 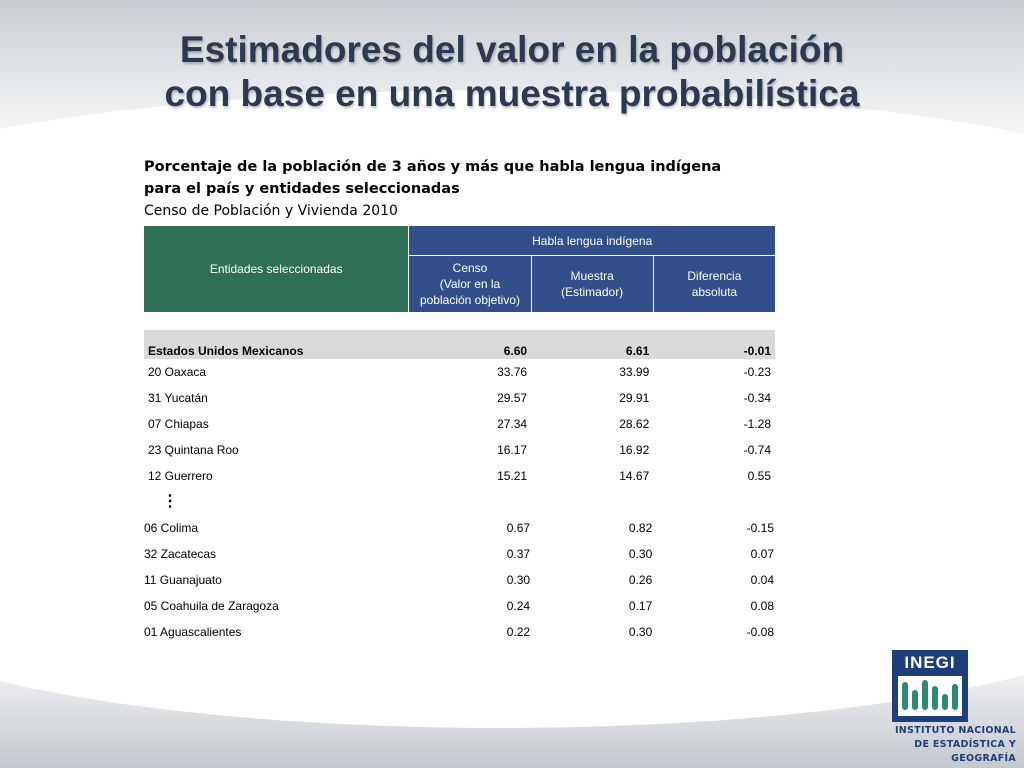 I want to click on cell-diferencia: 0.07, so click(x=762, y=554).